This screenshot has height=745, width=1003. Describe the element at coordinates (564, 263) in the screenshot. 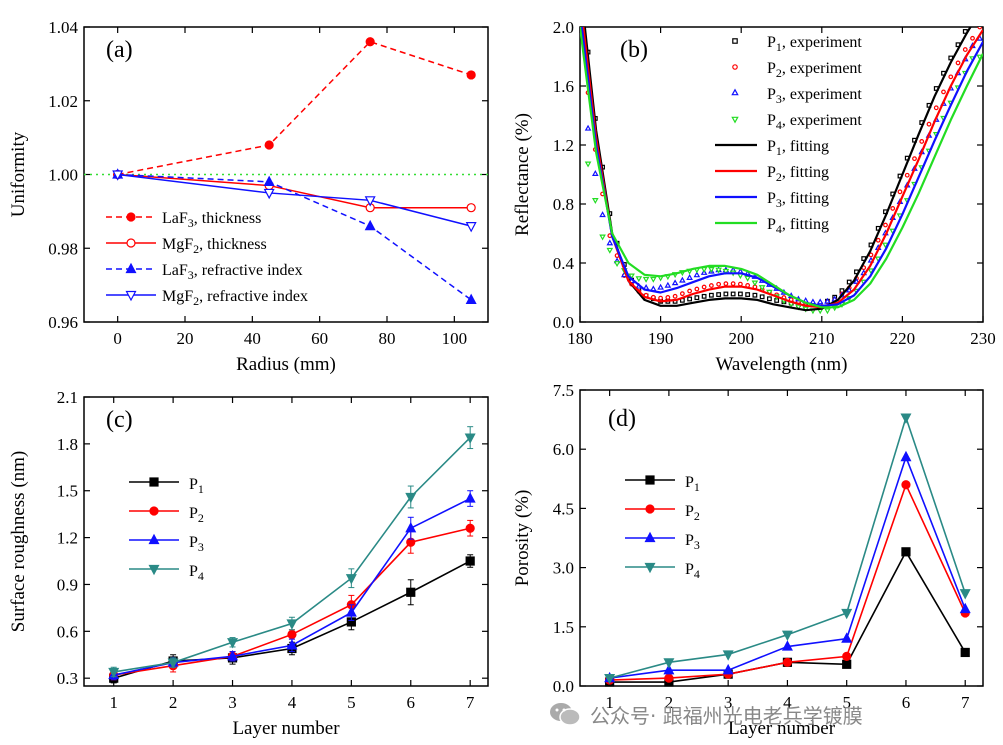

I see `y-tick-label: 0.4` at that location.